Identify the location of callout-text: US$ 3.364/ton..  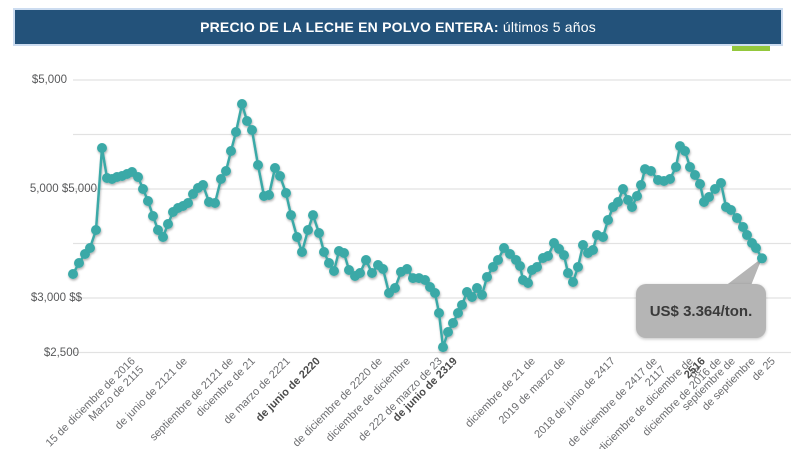
(701, 311).